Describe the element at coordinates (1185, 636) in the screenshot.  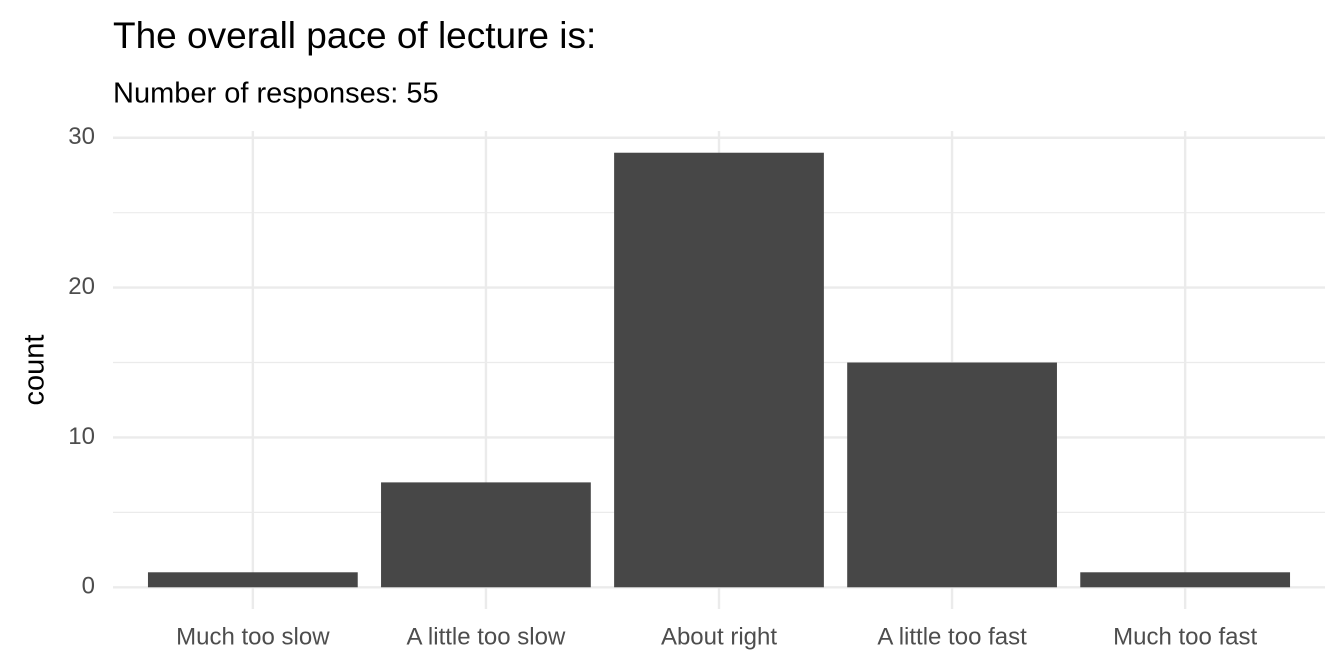
I see `x-tick-label: Much too fast` at that location.